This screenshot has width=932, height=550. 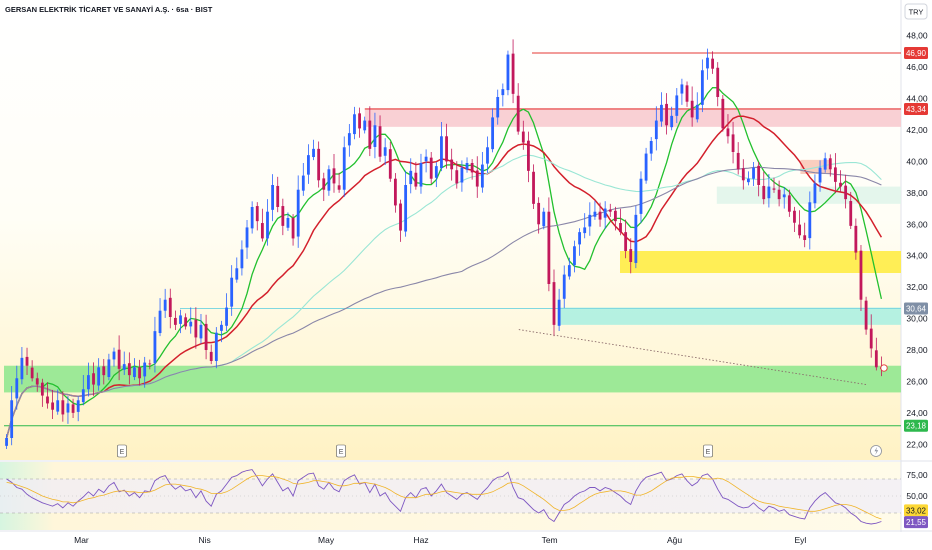 I want to click on replay-icon, so click(x=876, y=451).